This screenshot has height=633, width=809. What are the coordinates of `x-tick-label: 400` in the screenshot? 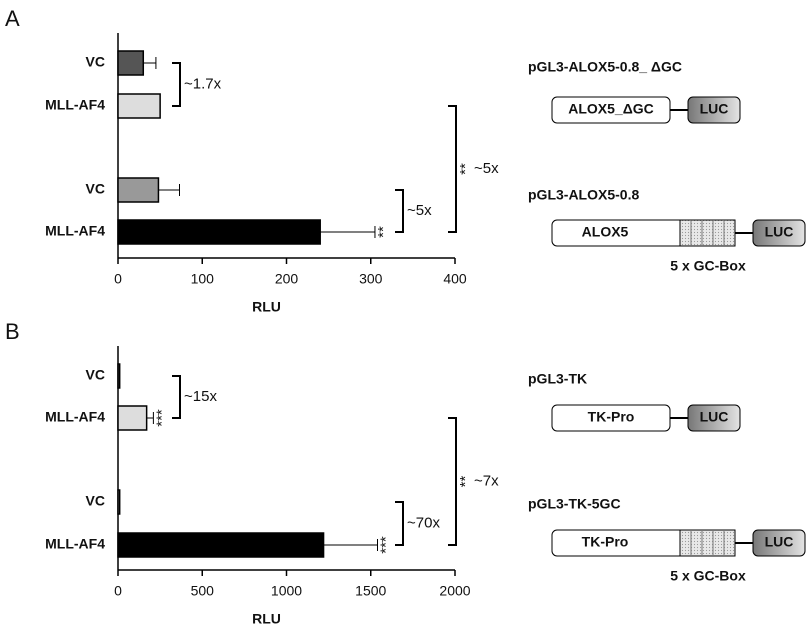 It's located at (455, 279).